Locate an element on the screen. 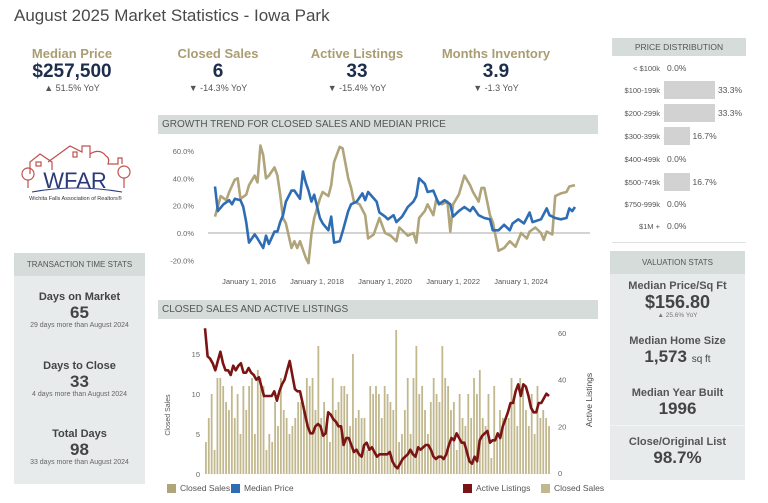 The height and width of the screenshot is (503, 768). stat-value: $156.80 is located at coordinates (677, 302).